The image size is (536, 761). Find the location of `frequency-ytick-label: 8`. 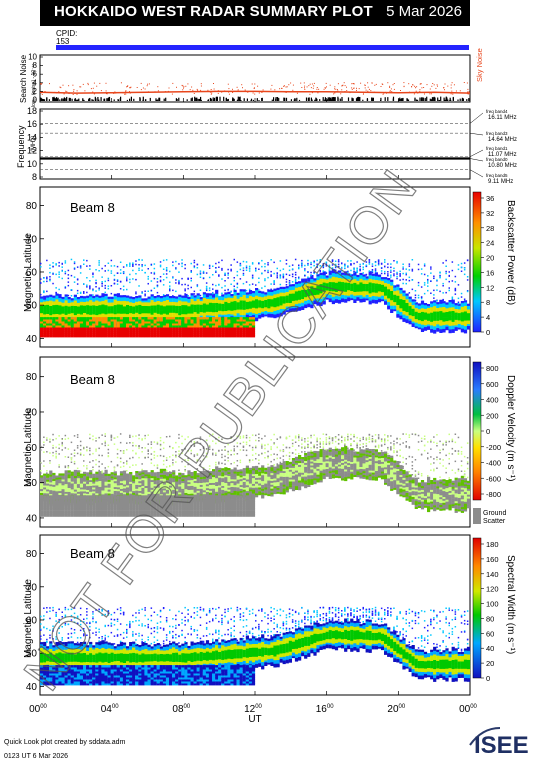

frequency-ytick-label: 8 is located at coordinates (34, 177).